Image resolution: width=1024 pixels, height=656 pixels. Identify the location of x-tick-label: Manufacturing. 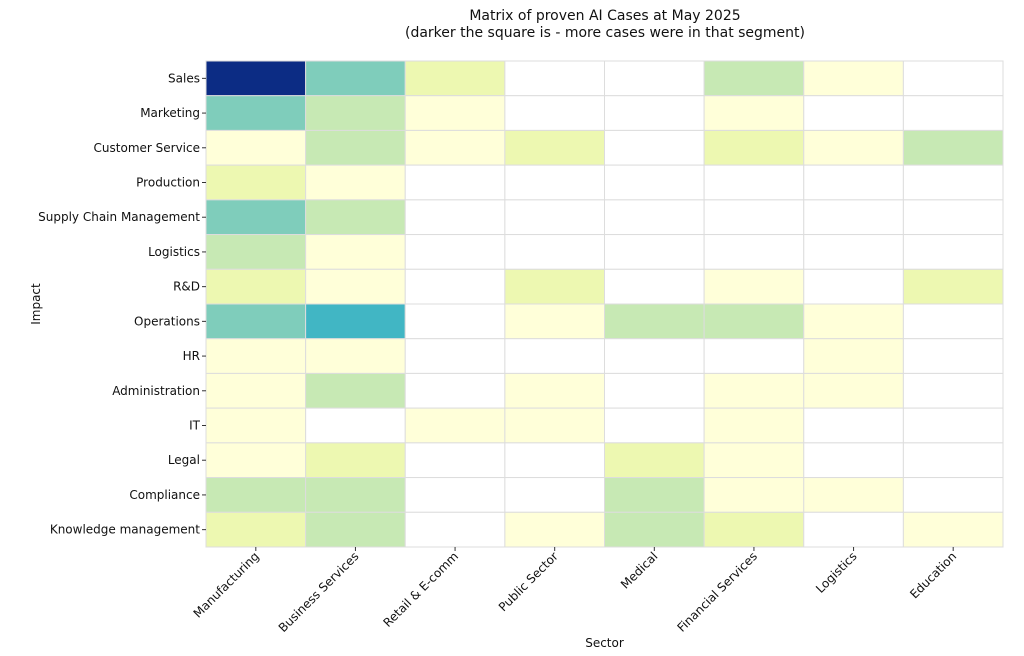
(226, 584).